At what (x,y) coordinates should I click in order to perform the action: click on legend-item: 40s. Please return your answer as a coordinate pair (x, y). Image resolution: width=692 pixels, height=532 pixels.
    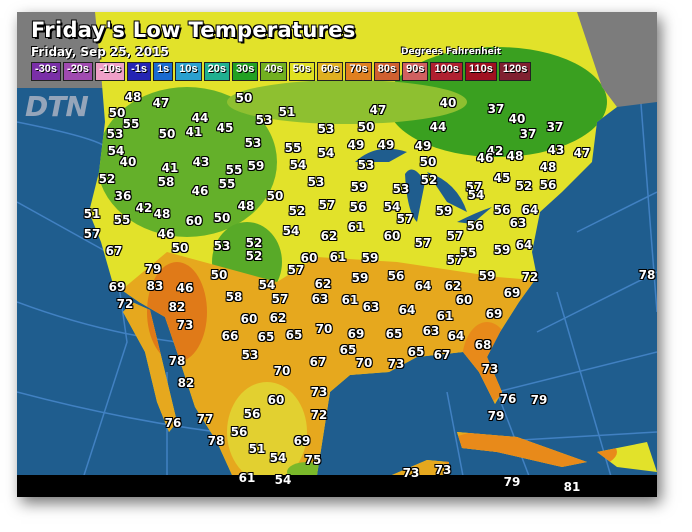
    Looking at the image, I should click on (273, 71).